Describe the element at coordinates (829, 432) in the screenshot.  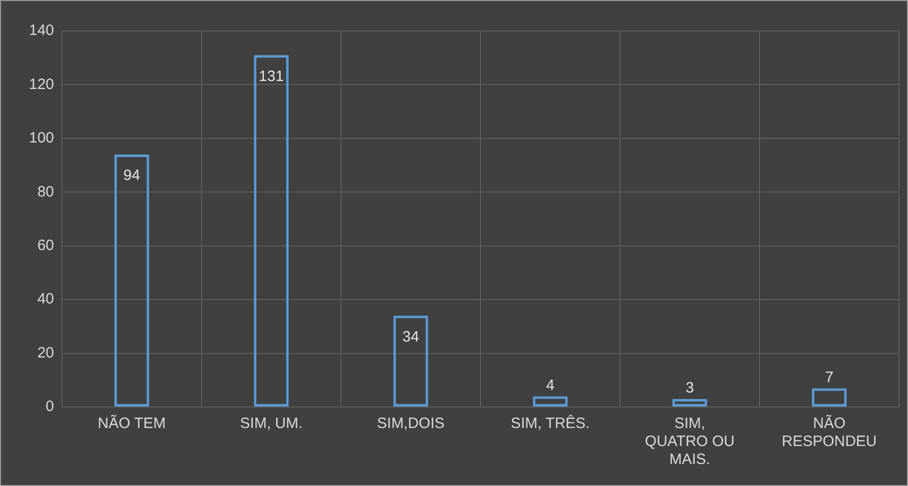
I see `x-tick-label: NÃO RESPONDEU` at that location.